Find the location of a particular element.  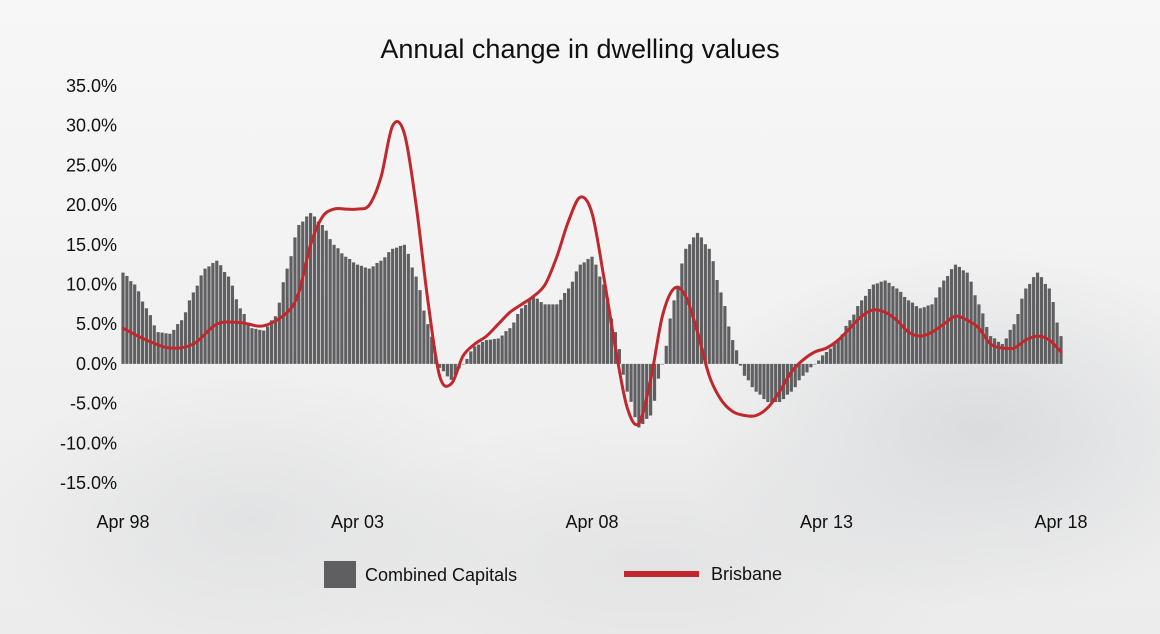

chart-title: Annual change in dwelling values is located at coordinates (579, 49).